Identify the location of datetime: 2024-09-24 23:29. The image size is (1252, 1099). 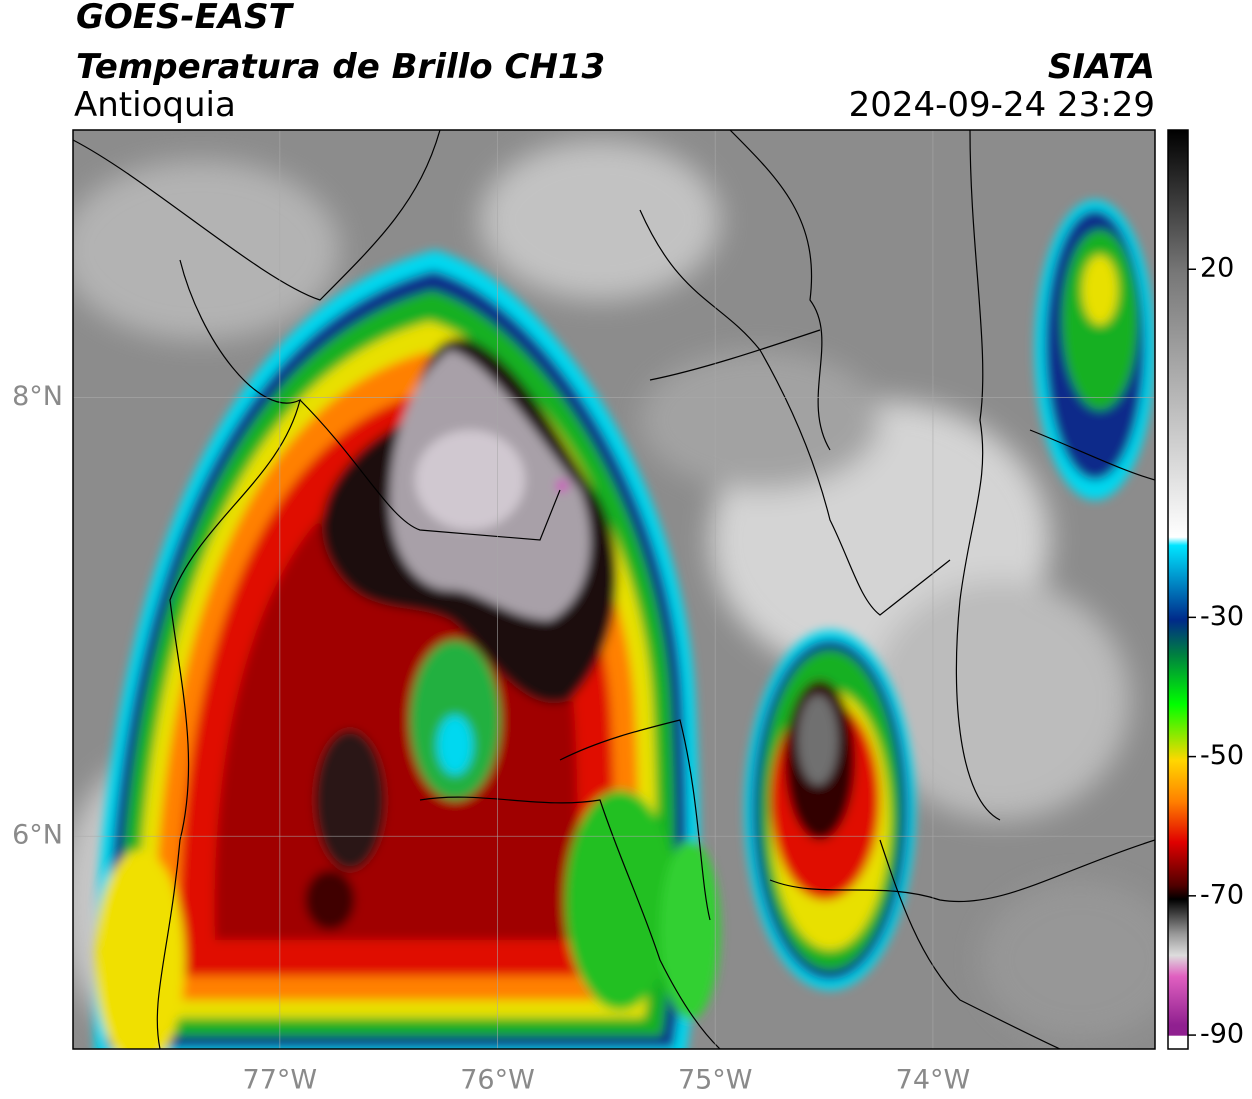
(1002, 105).